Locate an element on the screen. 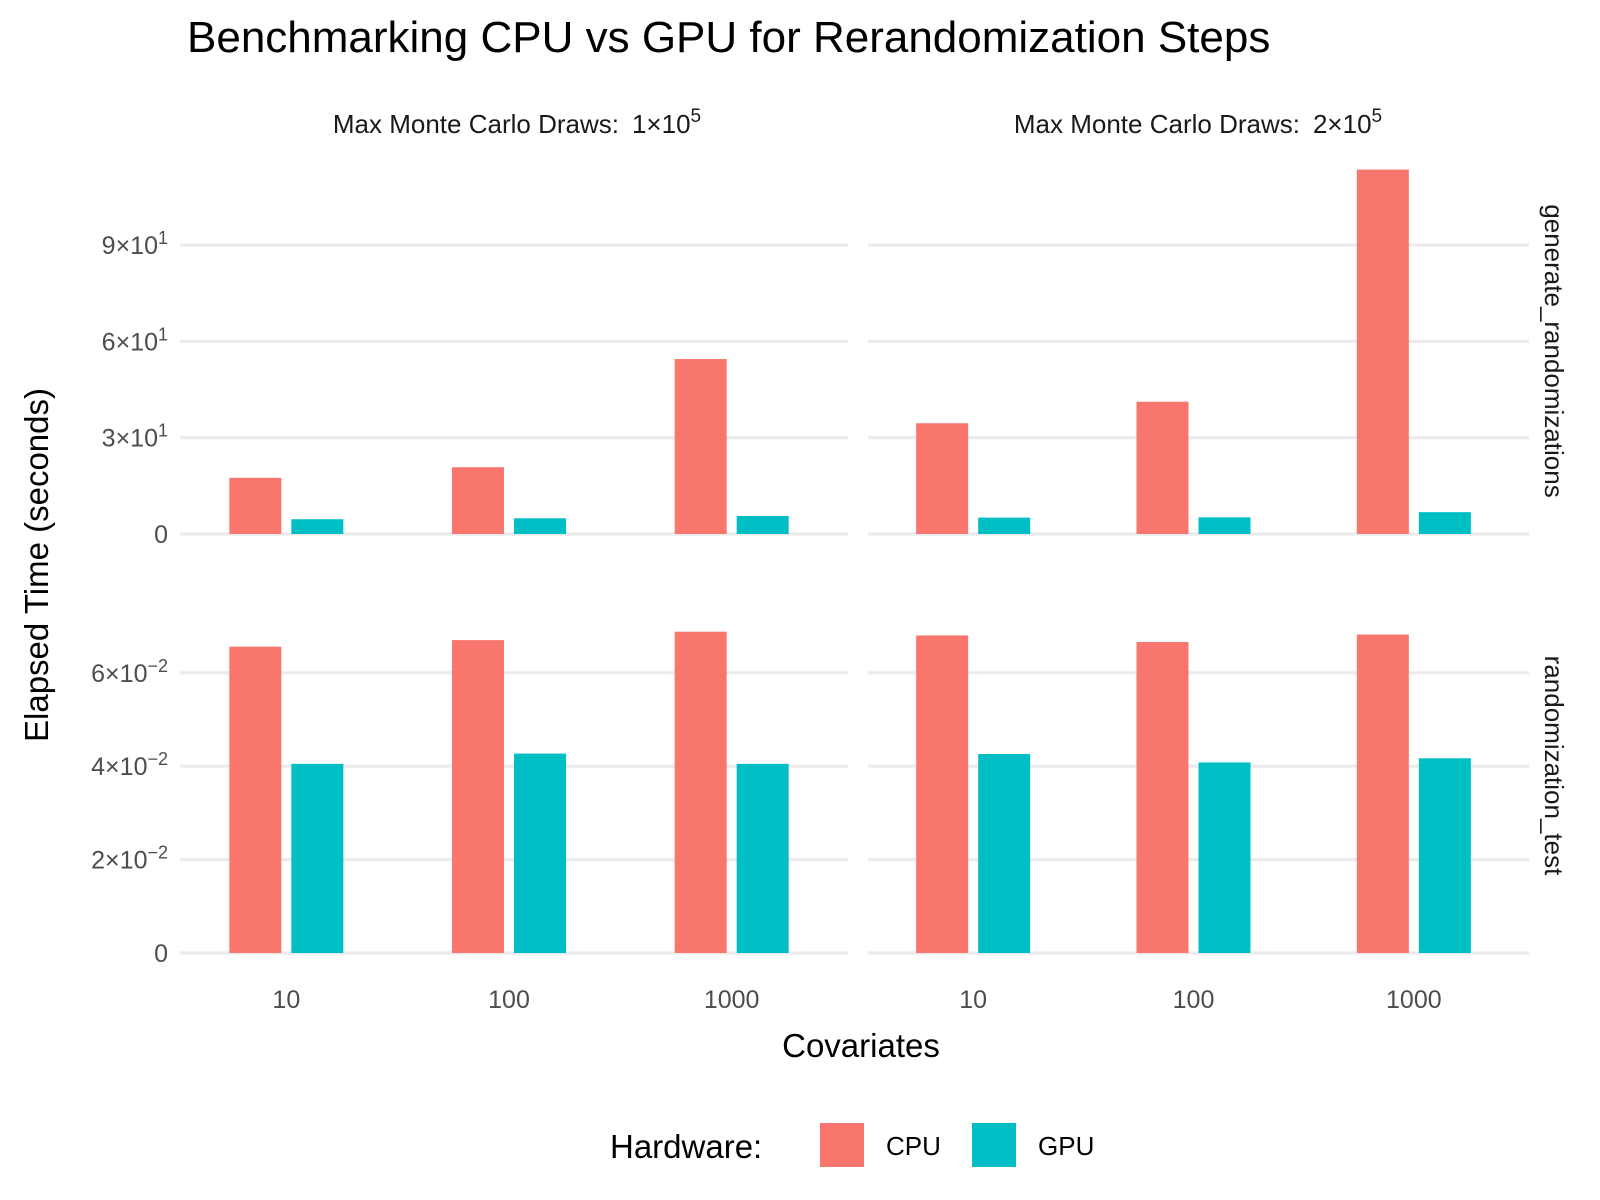 The image size is (1600, 1200). legend-title: Hardware: is located at coordinates (686, 1146).